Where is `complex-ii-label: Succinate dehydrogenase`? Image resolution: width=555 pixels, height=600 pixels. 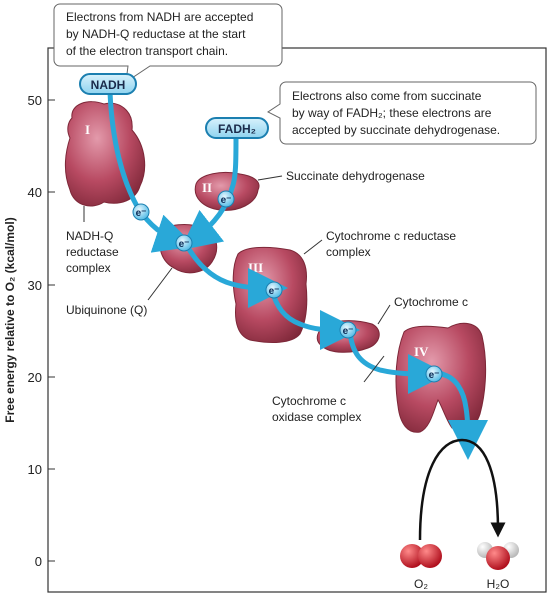 complex-ii-label: Succinate dehydrogenase is located at coordinates (355, 176).